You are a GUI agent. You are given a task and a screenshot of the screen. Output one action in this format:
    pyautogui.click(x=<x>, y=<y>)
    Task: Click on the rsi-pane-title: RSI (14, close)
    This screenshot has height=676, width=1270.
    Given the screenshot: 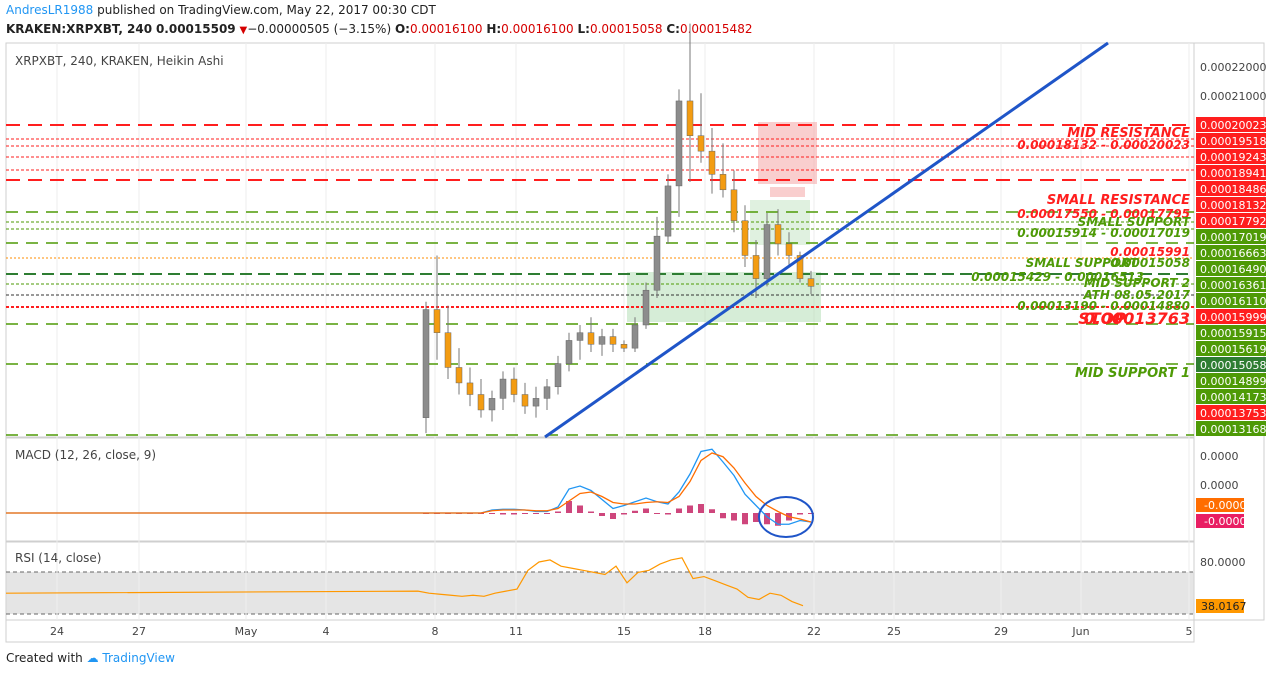 What is the action you would take?
    pyautogui.click(x=58, y=558)
    